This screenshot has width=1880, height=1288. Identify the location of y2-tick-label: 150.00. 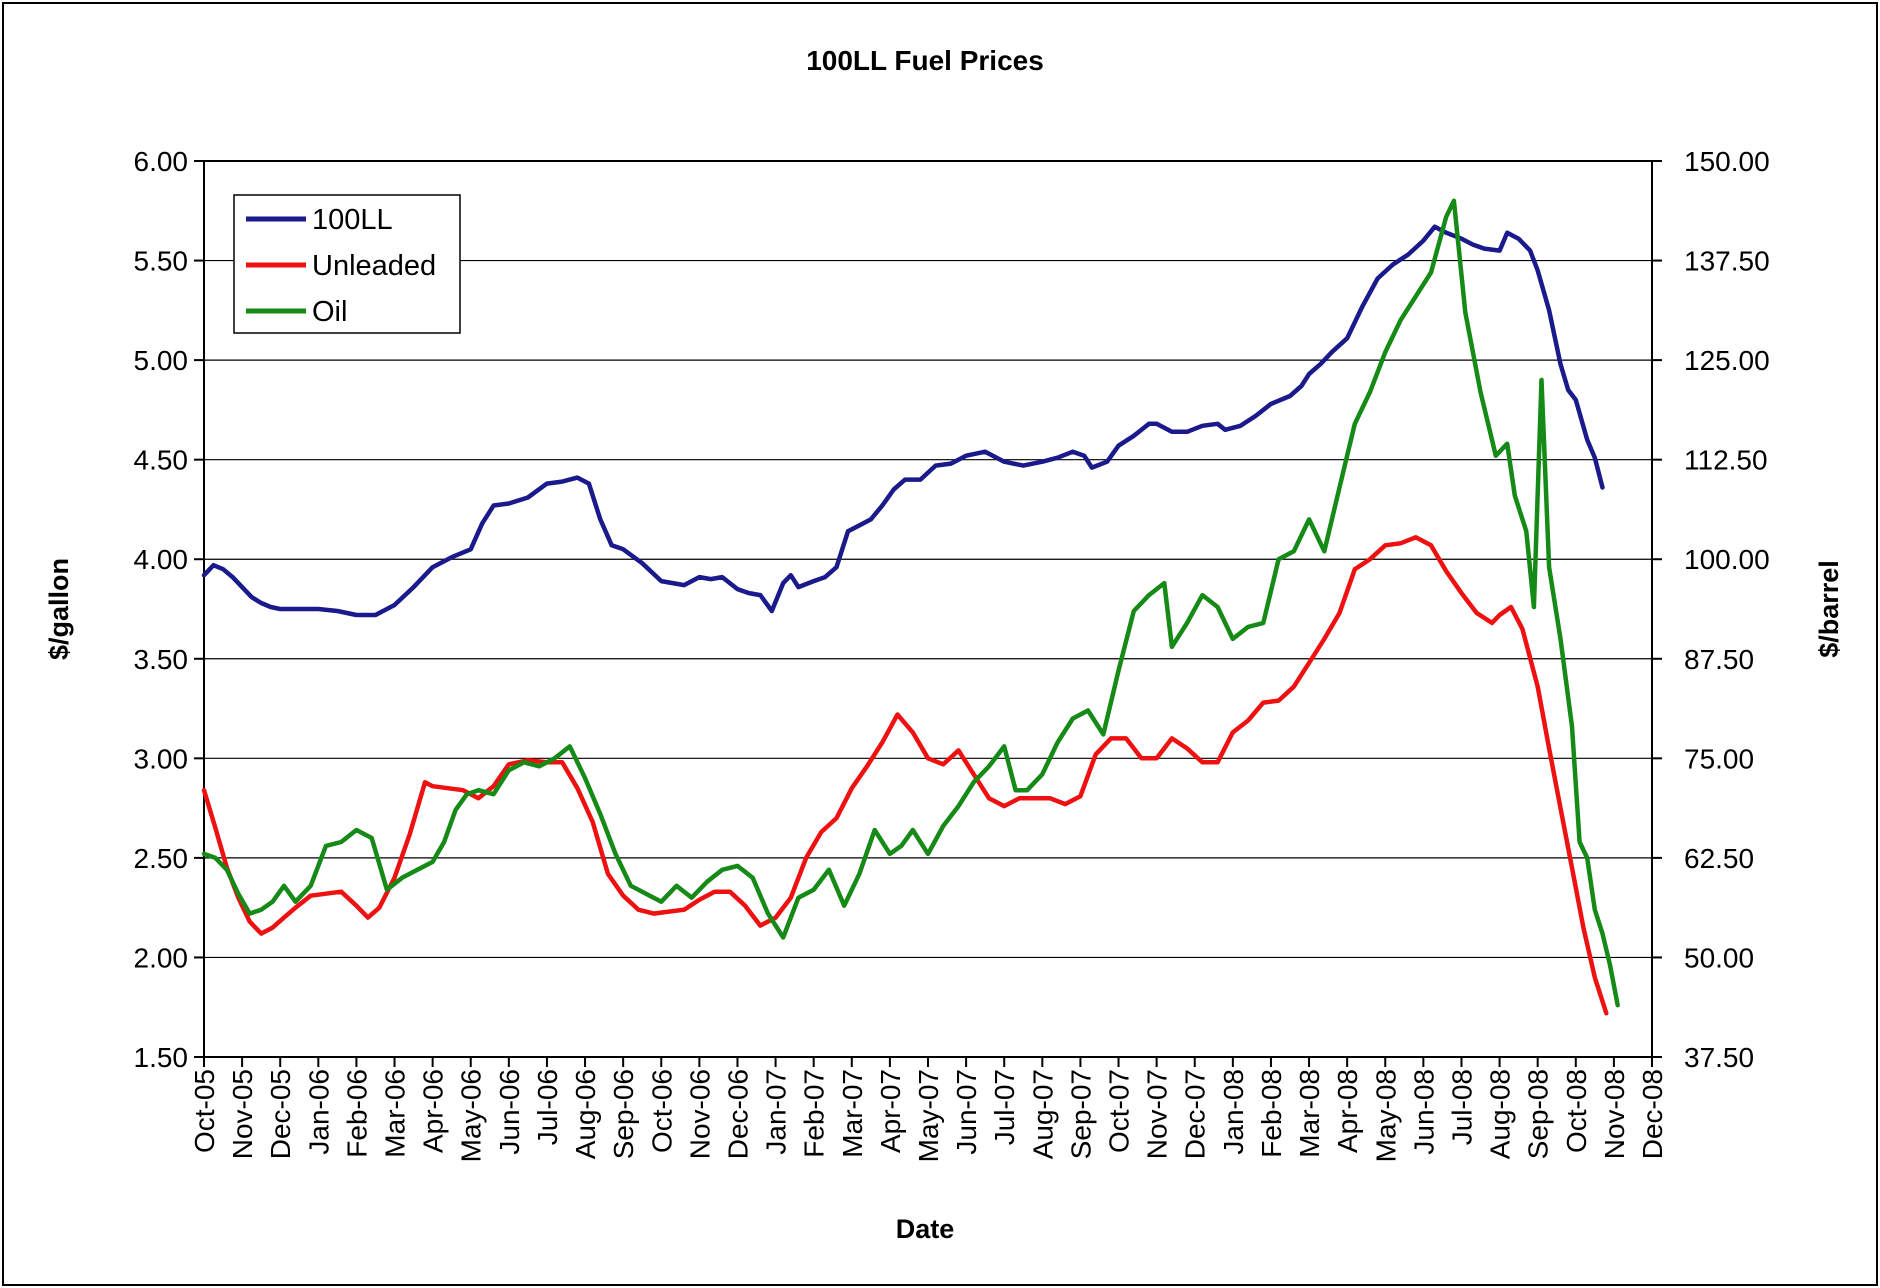
(1727, 161).